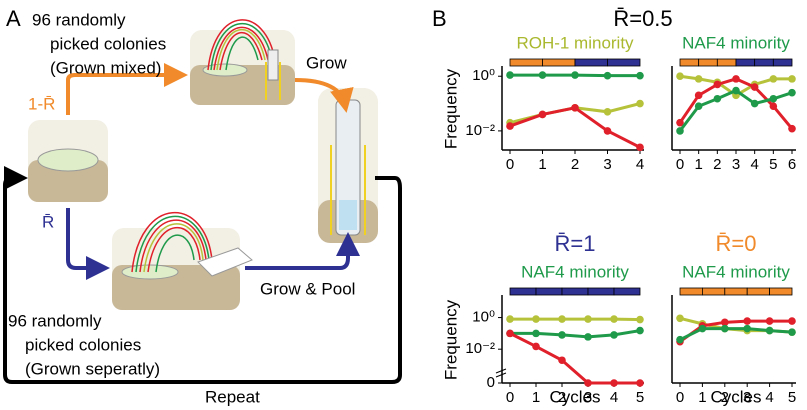 This screenshot has height=410, width=807. I want to click on panel-title: R̄=0.5, so click(642, 18).